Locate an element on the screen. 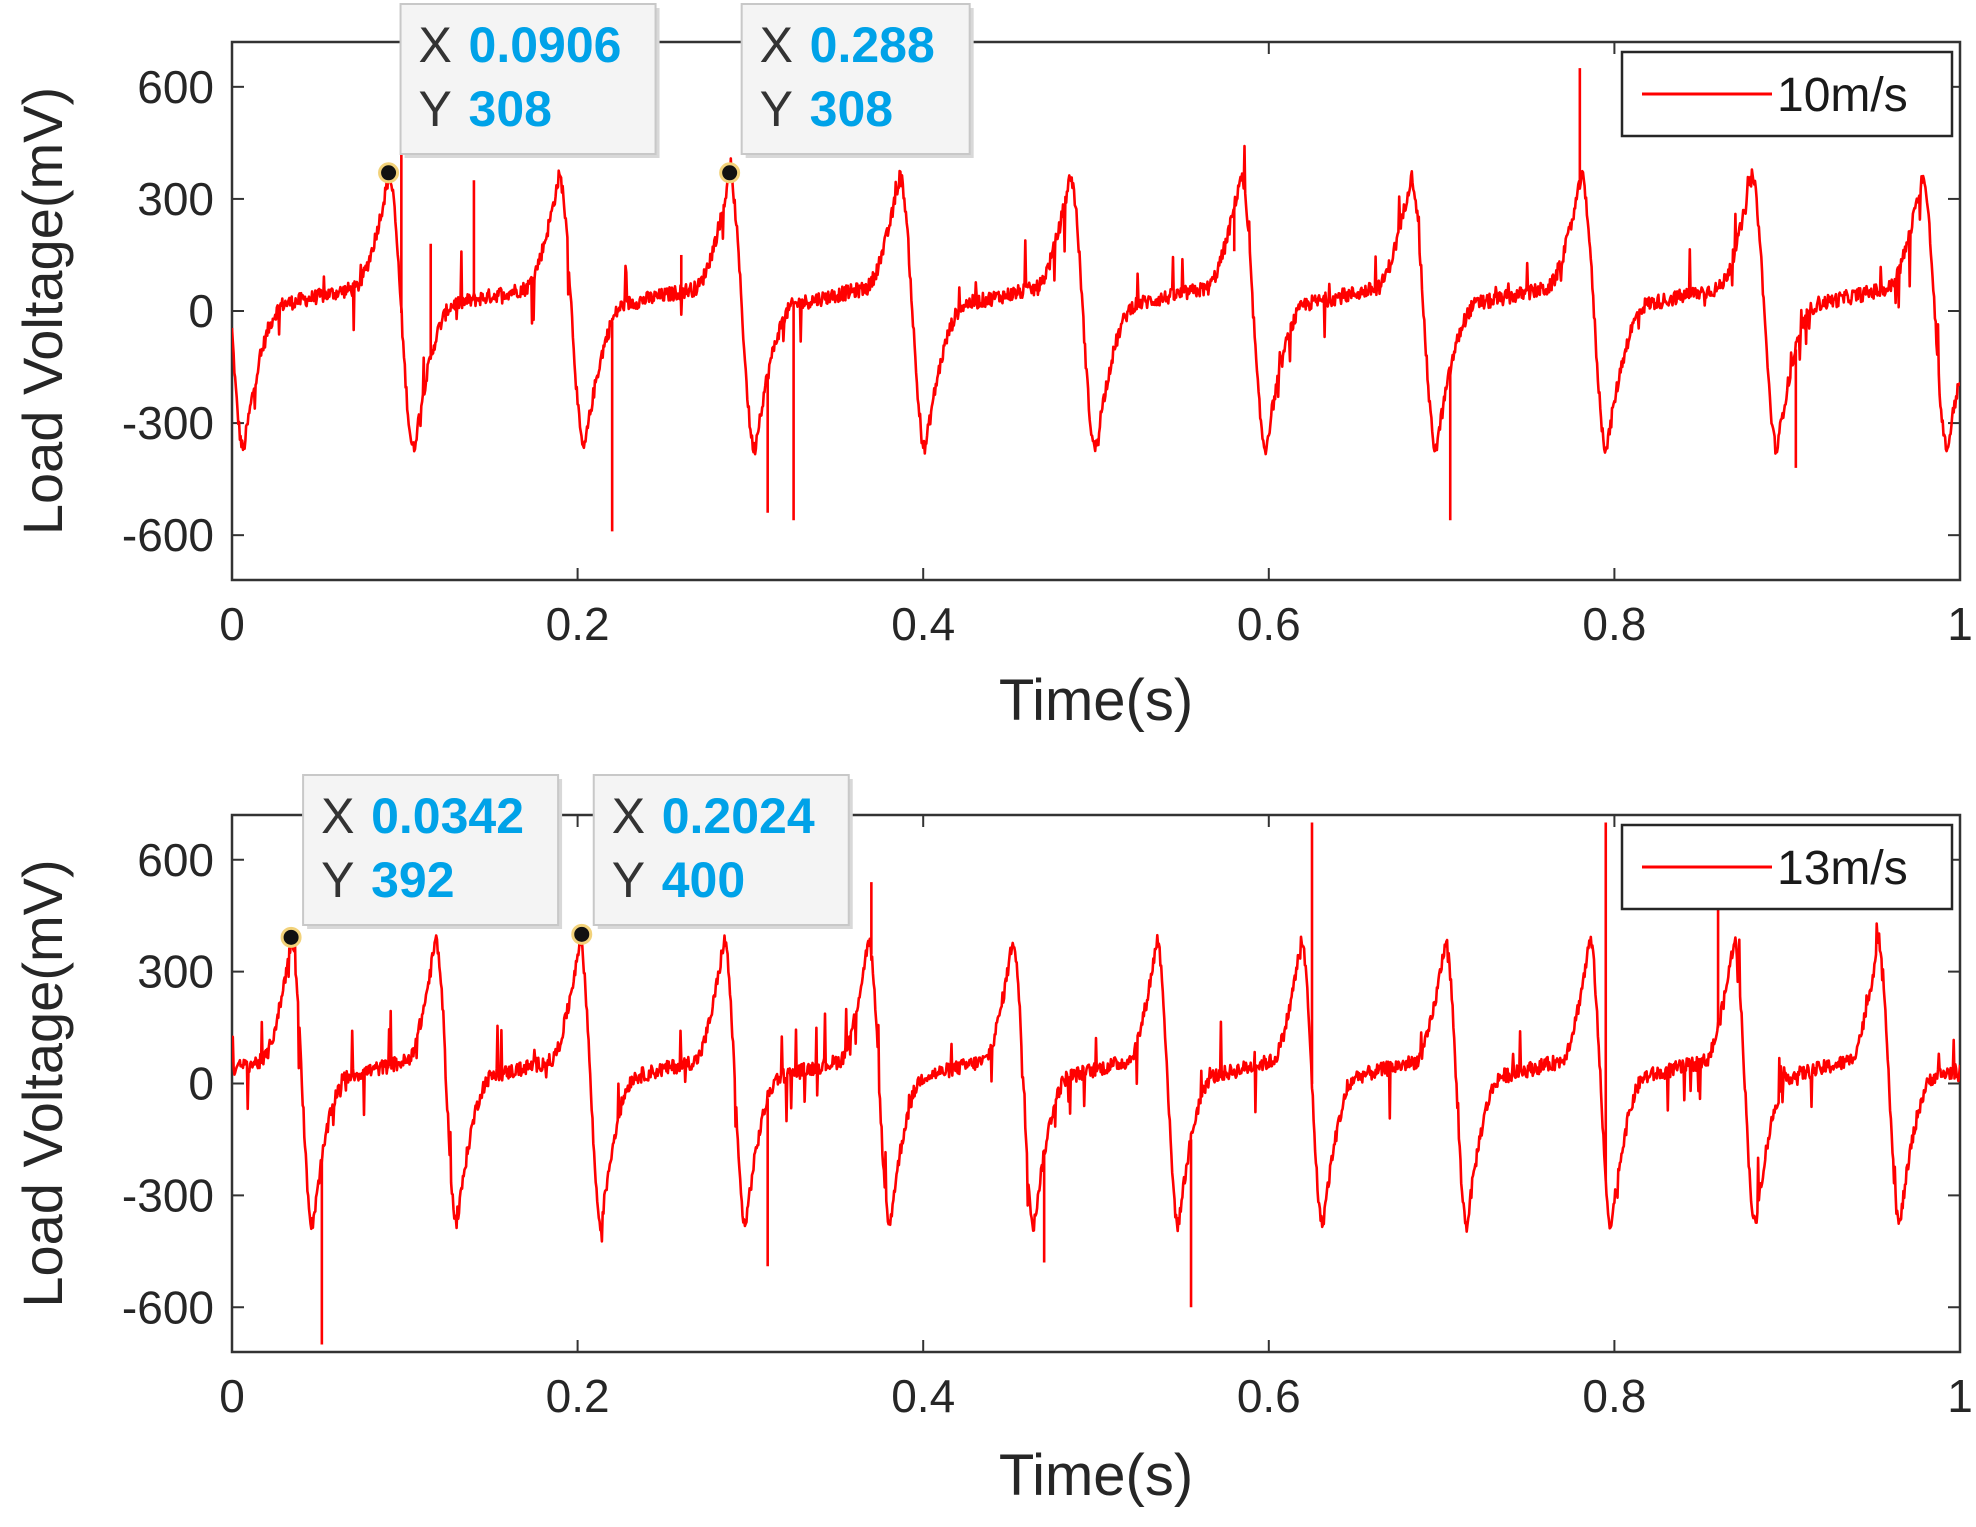 Image resolution: width=1976 pixels, height=1527 pixels. datatip: X 0.0906 Y 308 is located at coordinates (519, 93).